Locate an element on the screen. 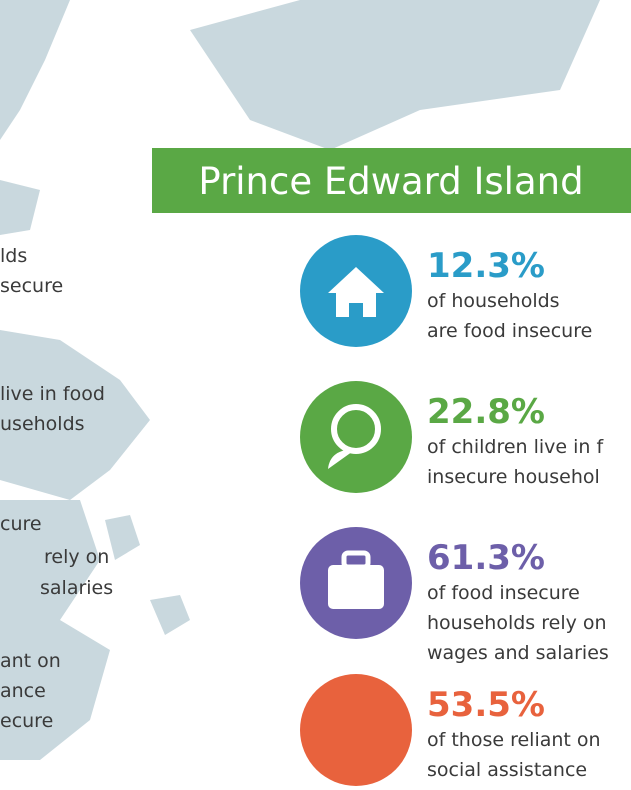  stat-value: 12.3% is located at coordinates (486, 266).